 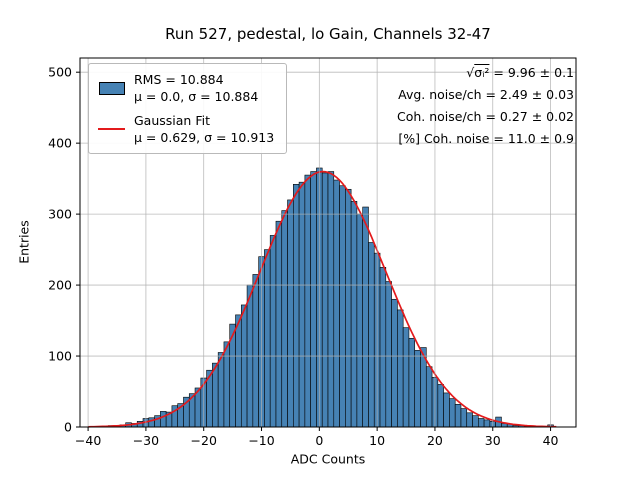 What do you see at coordinates (60, 356) in the screenshot?
I see `y-tick-label: 100` at bounding box center [60, 356].